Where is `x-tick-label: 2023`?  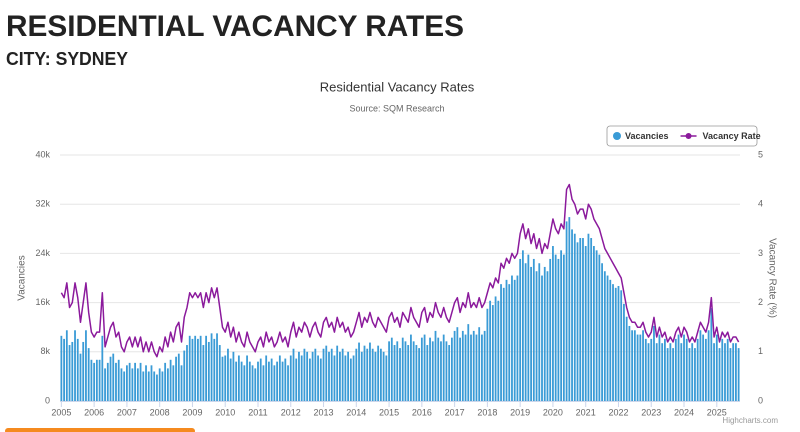 x-tick-label: 2023 is located at coordinates (651, 412).